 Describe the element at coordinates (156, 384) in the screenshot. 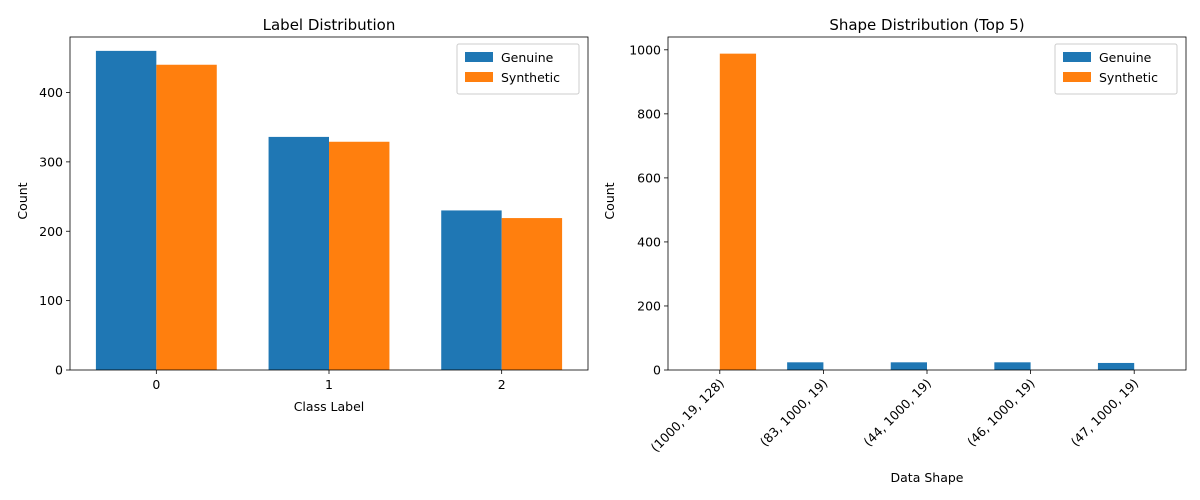

I see `x-tick-label: 0` at that location.